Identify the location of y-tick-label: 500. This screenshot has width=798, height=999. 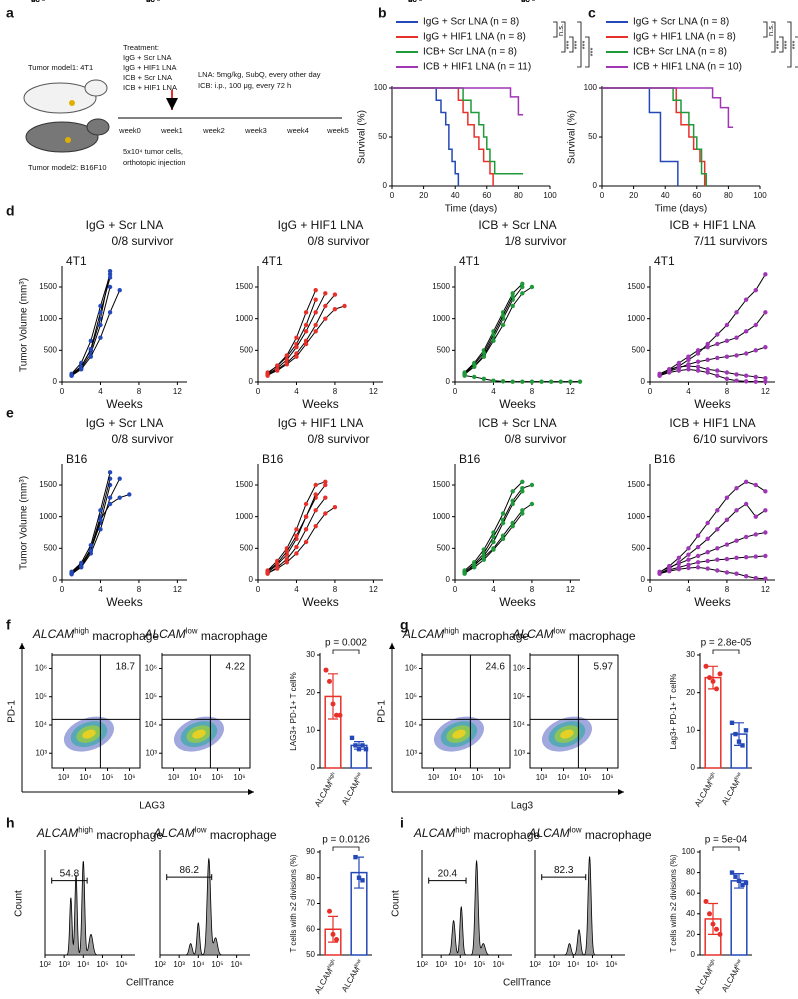
(639, 349).